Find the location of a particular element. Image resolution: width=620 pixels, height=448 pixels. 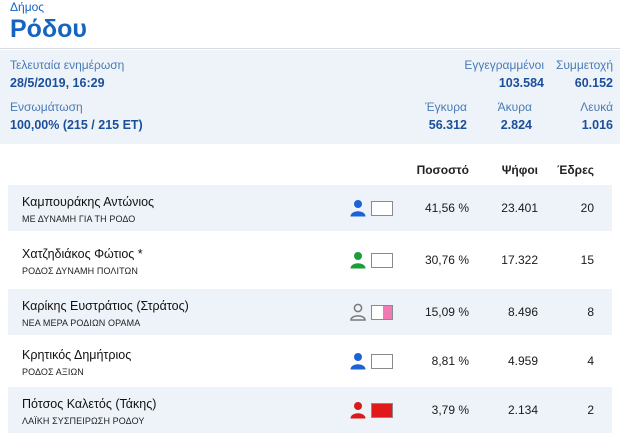

integration-stat: Ενσωμάτωση 100,00% (215 / 215 ΕΤ) is located at coordinates (76, 116).